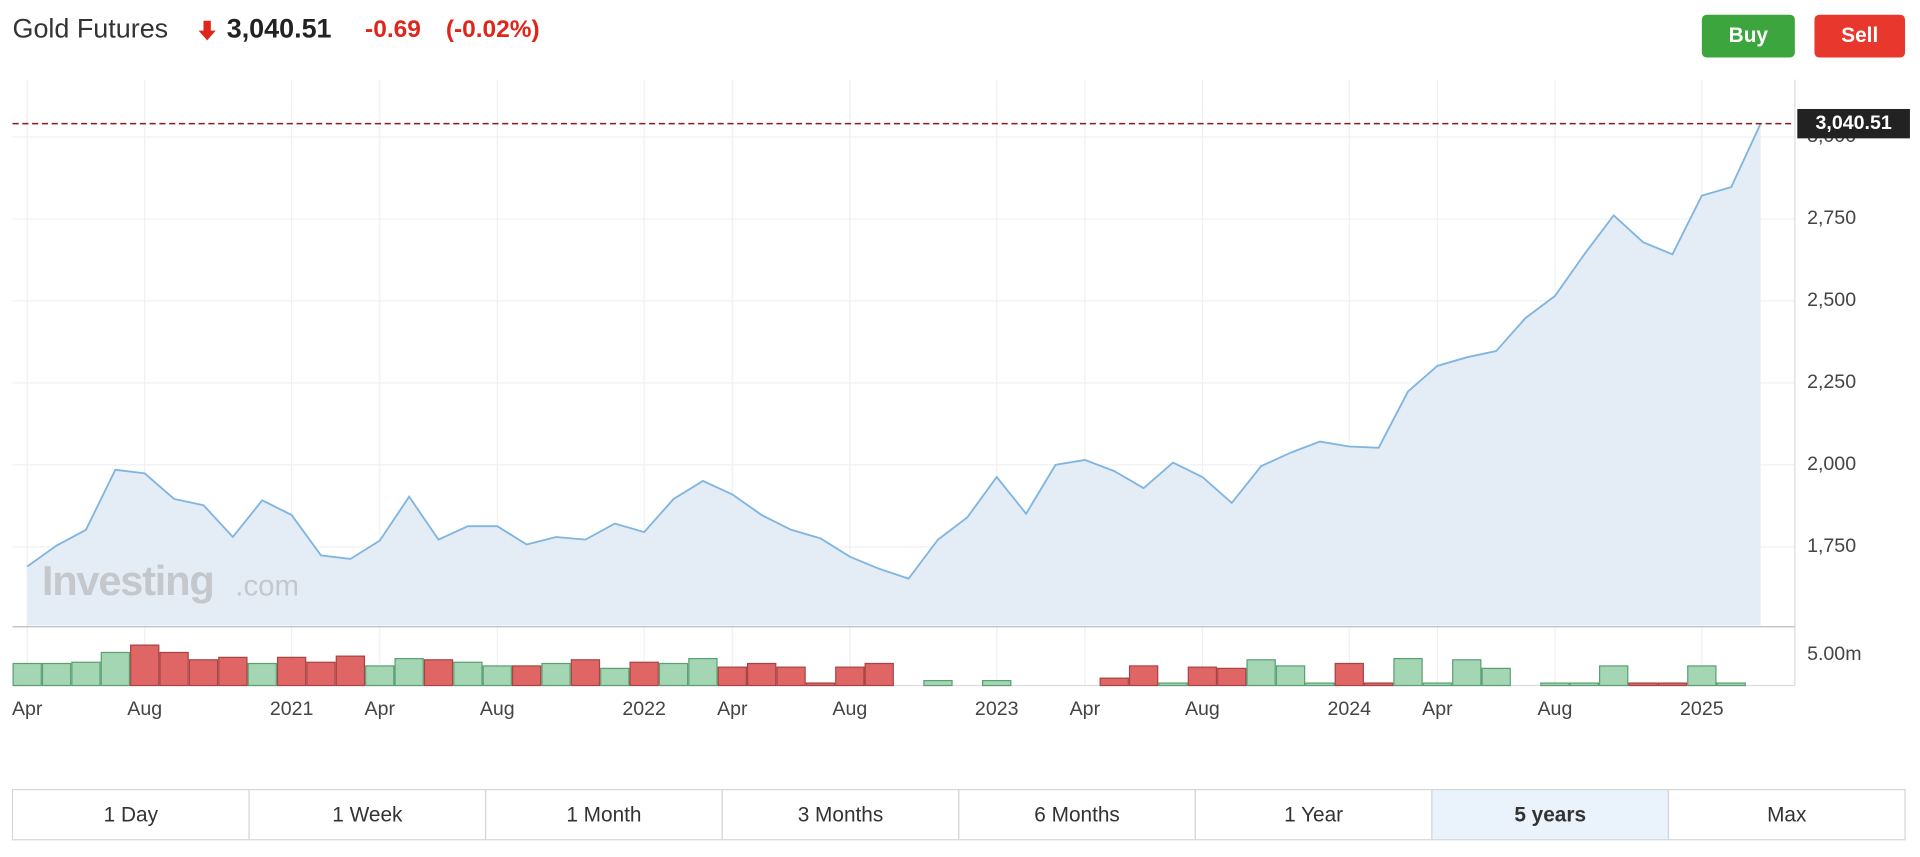 The height and width of the screenshot is (857, 1920). What do you see at coordinates (1349, 709) in the screenshot?
I see `x-tick-label: 2024` at bounding box center [1349, 709].